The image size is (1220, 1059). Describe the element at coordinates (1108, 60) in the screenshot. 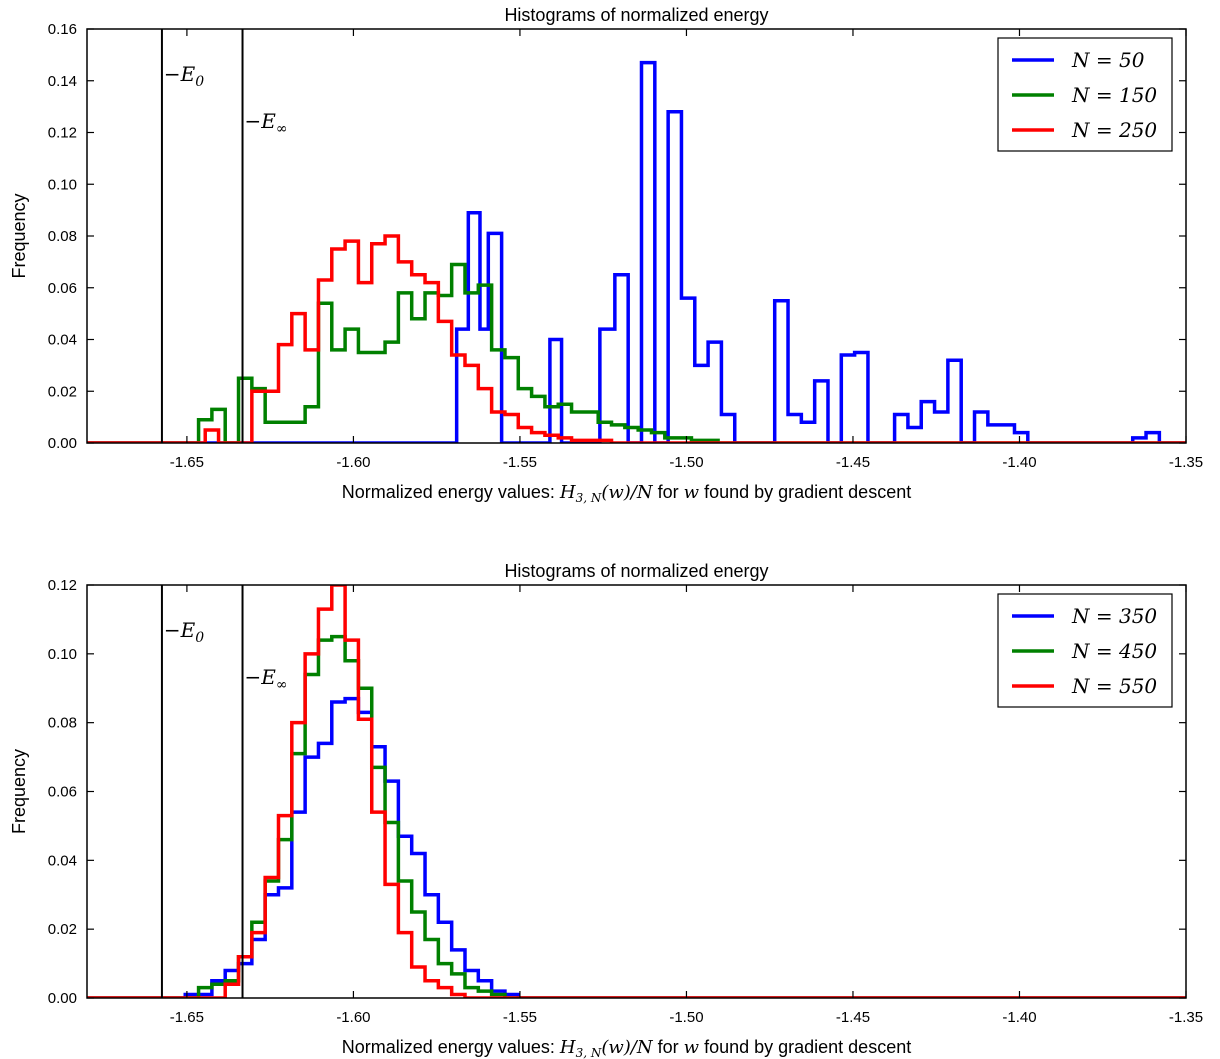

I see `legend-label-1: N = 50` at that location.